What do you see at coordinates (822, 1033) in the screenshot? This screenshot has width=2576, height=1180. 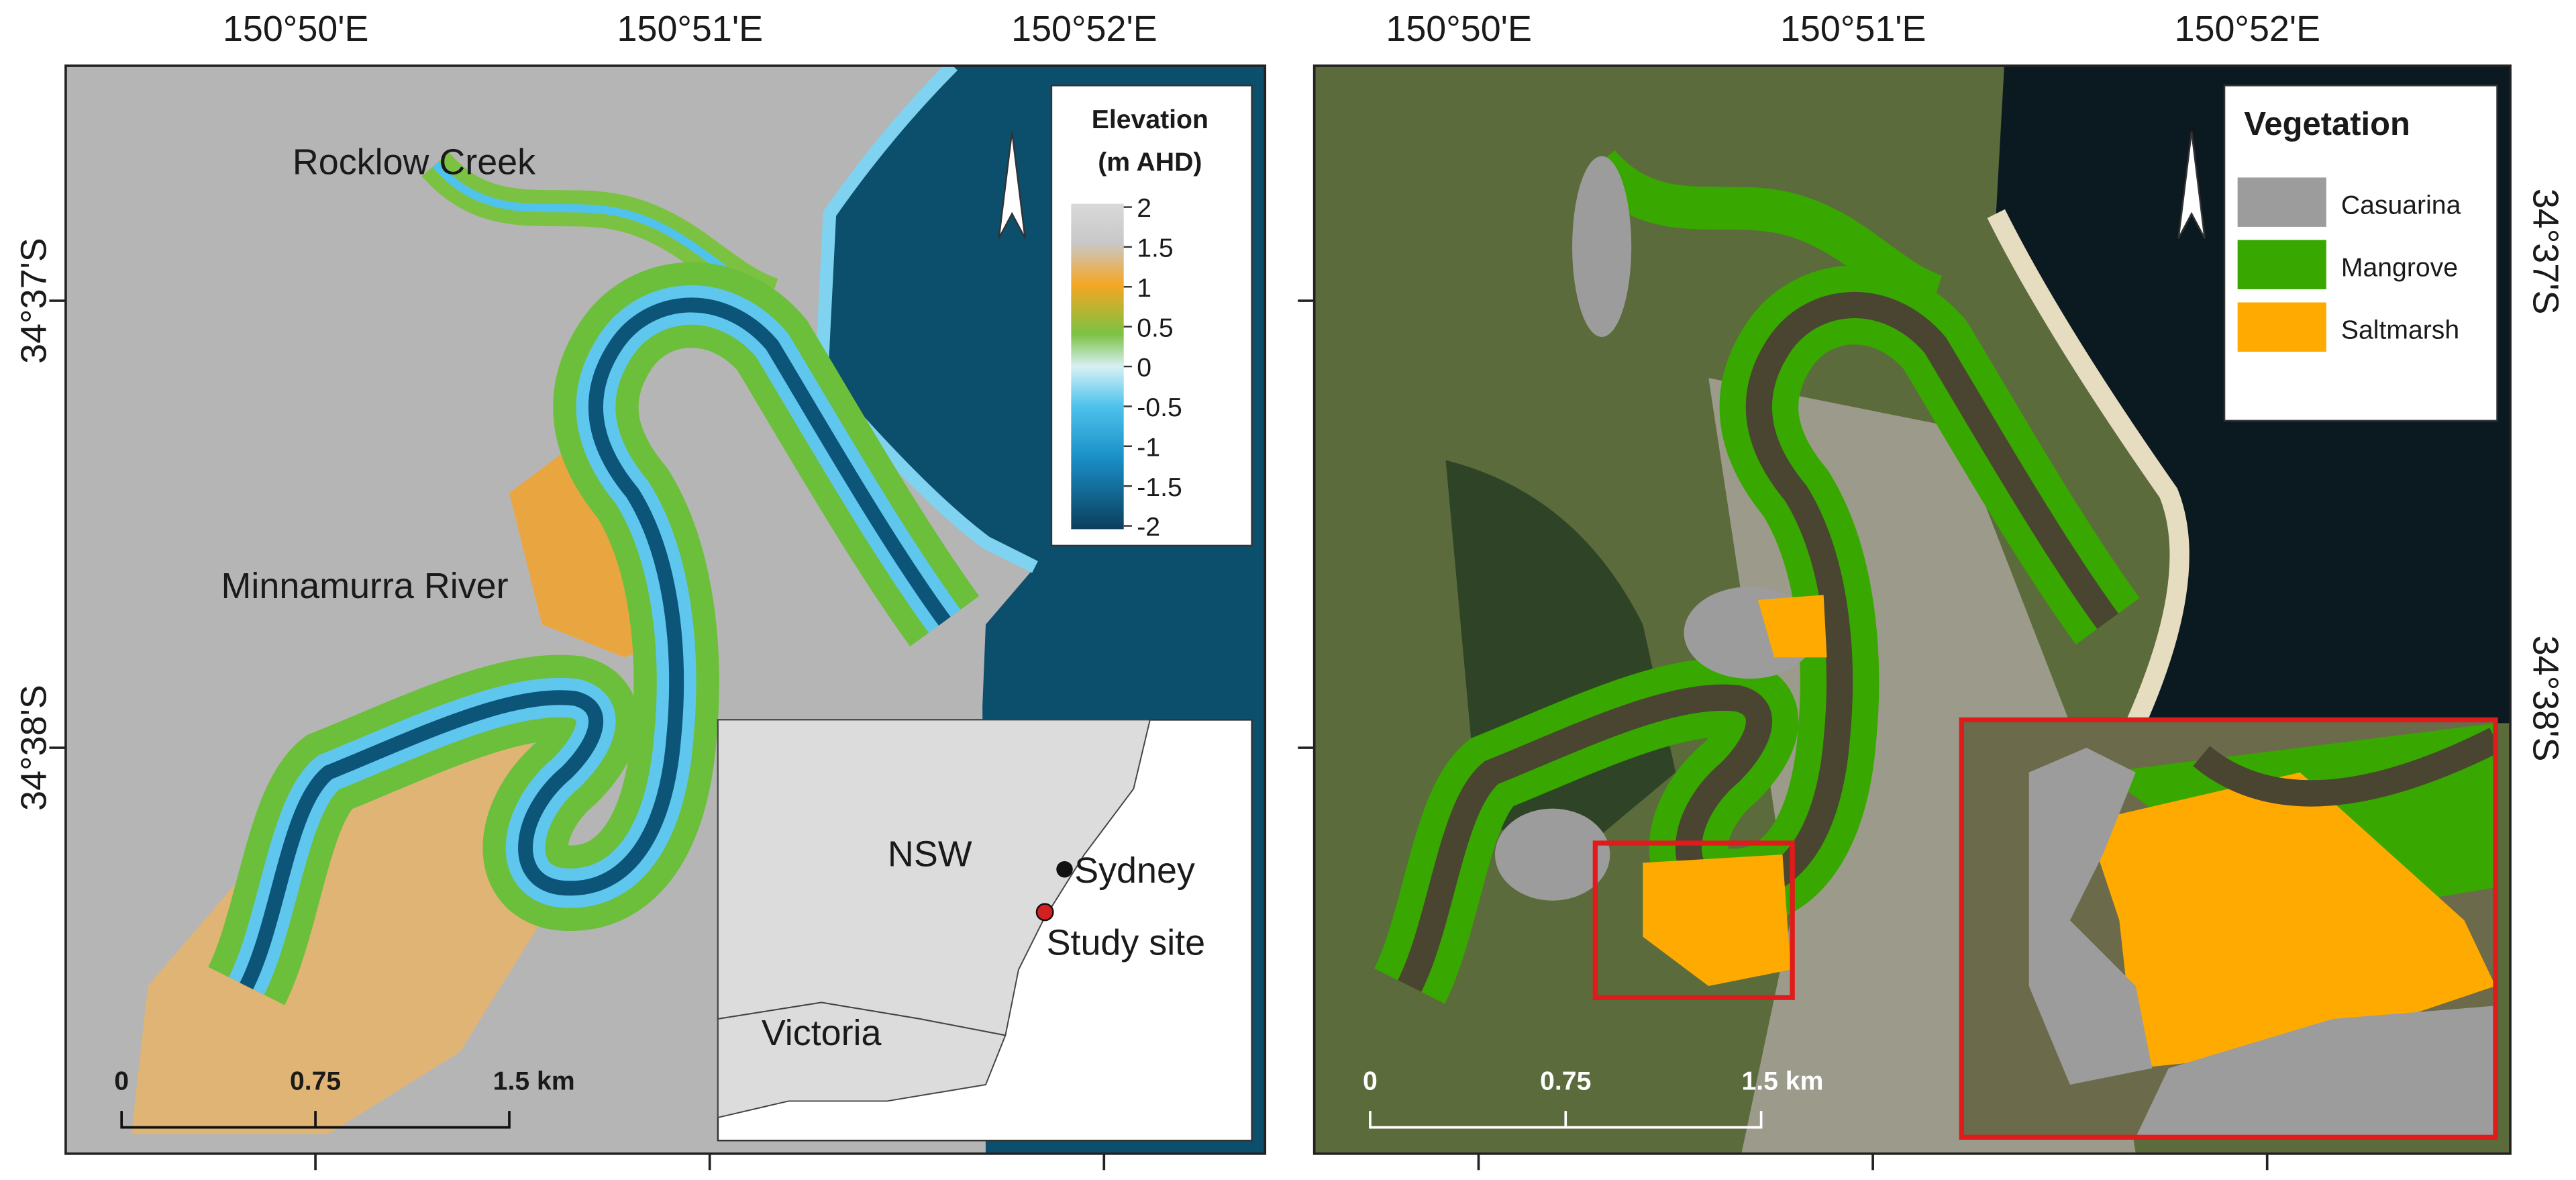 I see `inset-label: Victoria` at bounding box center [822, 1033].